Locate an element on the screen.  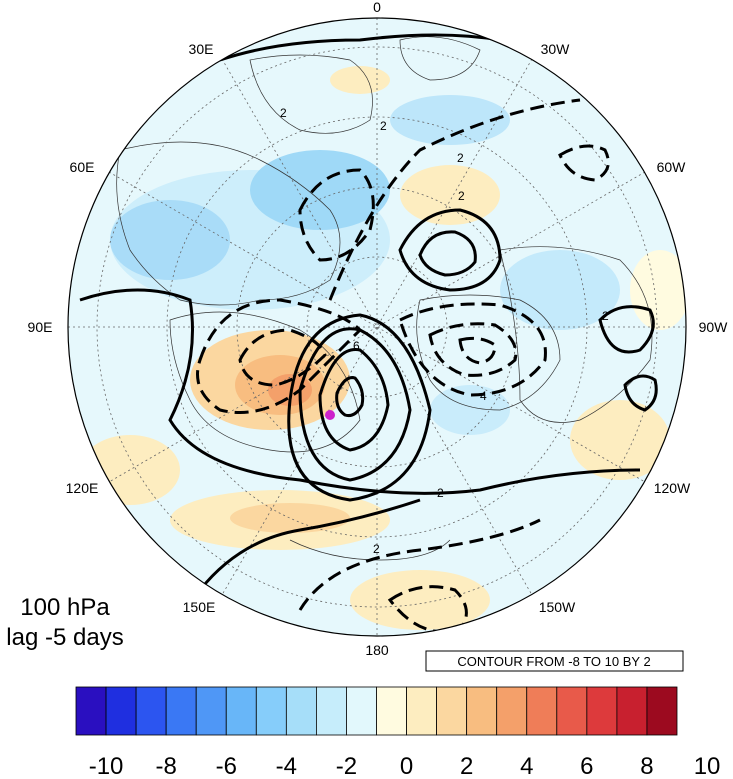
colorbar-tick-label: 4 is located at coordinates (526, 766).